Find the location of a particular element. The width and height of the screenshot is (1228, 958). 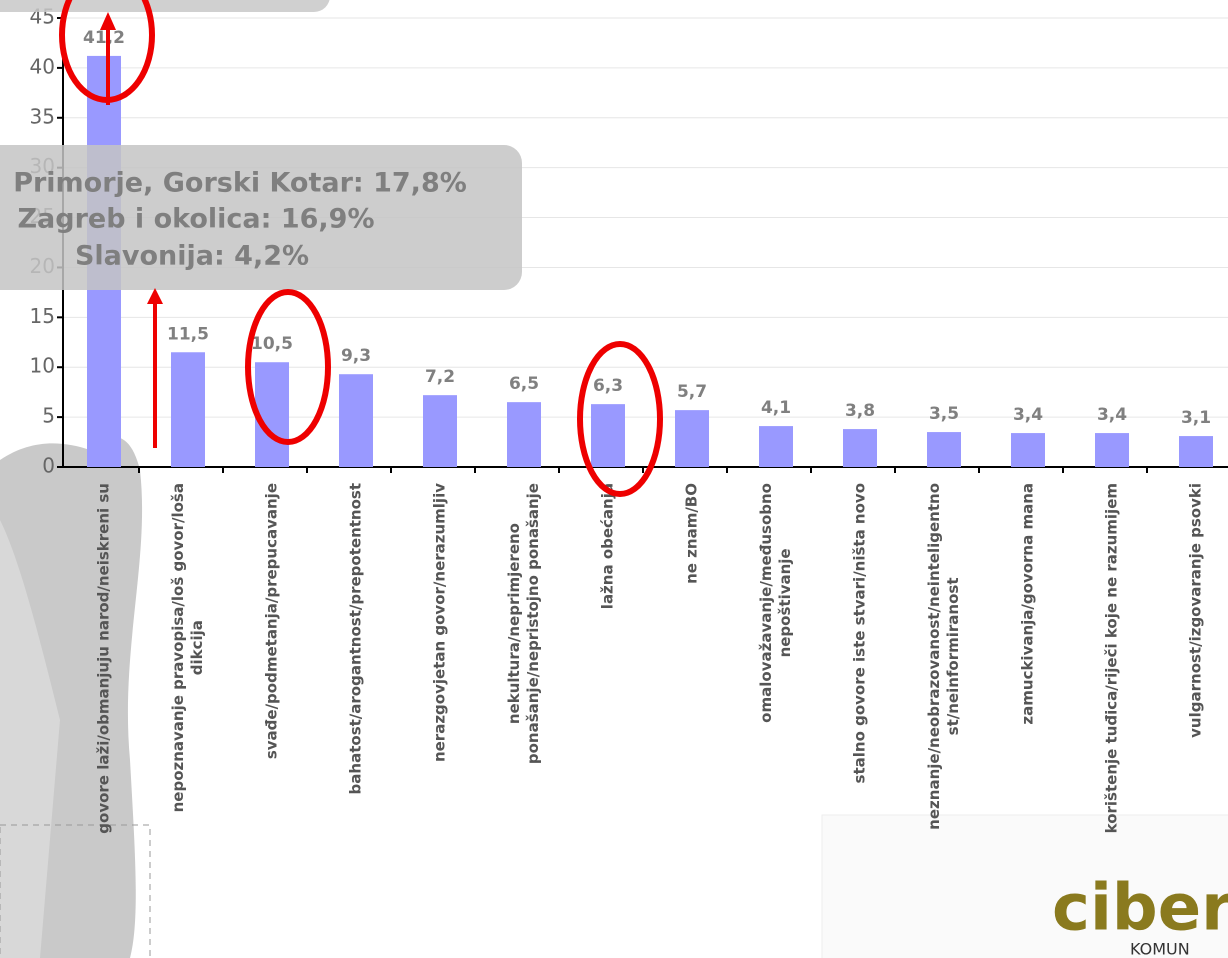

x-tick-label: stalno govore iste stvari/ništa novo is located at coordinates (860, 633).